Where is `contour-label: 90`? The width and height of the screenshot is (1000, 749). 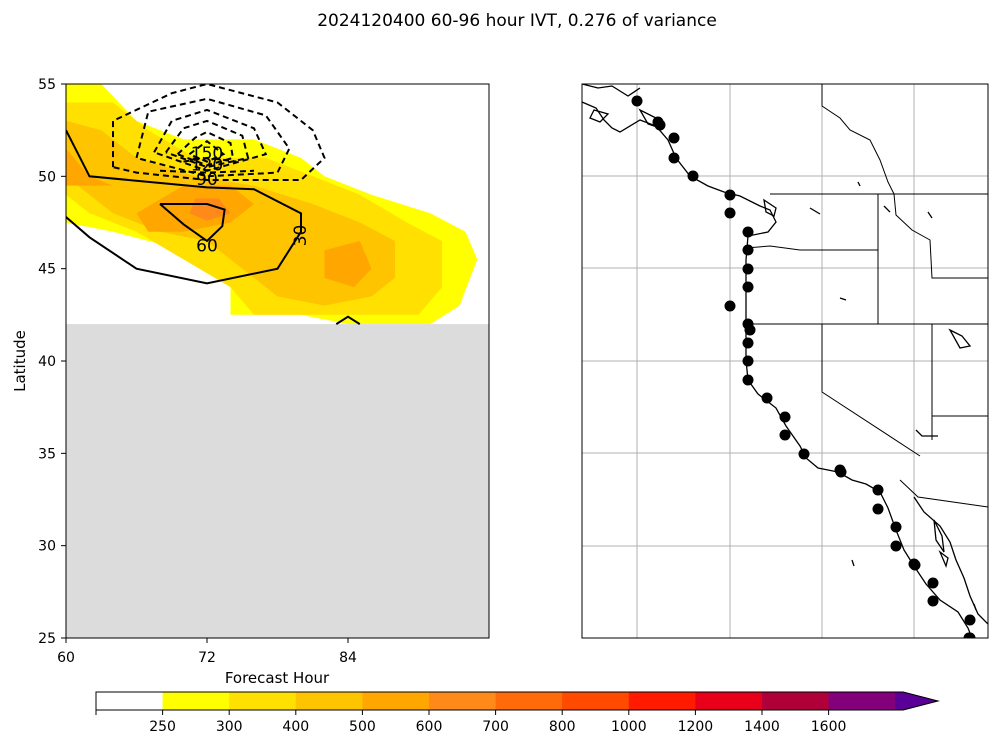
contour-label: 90 is located at coordinates (207, 180).